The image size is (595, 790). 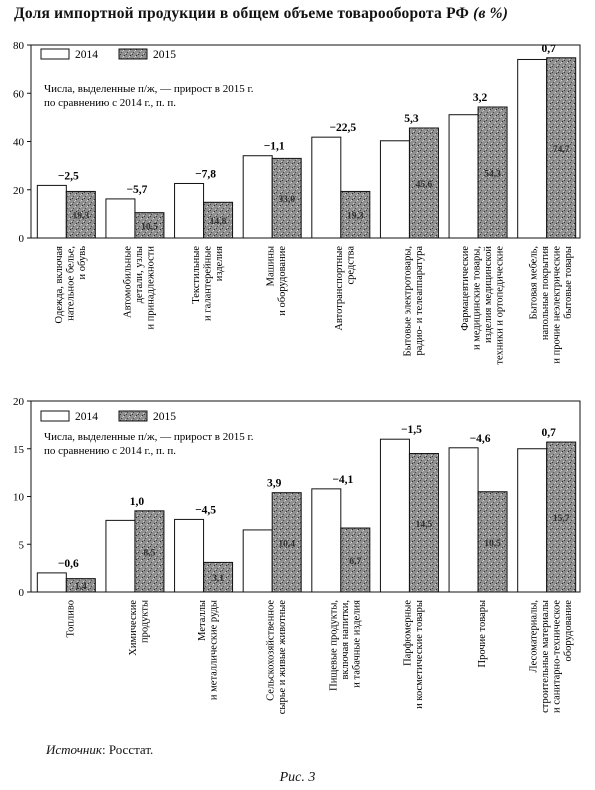 I want to click on category-label-line: и металлические руды, so click(x=213, y=650).